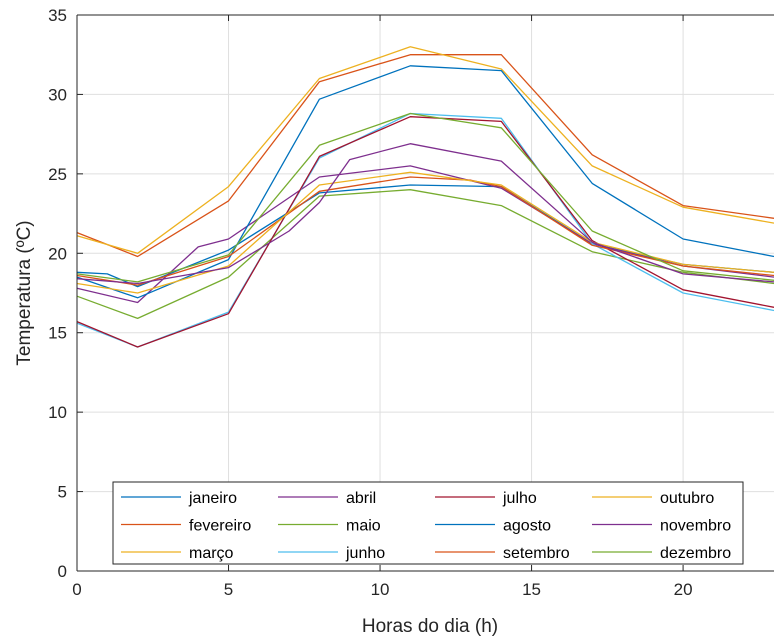  What do you see at coordinates (527, 526) in the screenshot?
I see `legend-label: agosto` at bounding box center [527, 526].